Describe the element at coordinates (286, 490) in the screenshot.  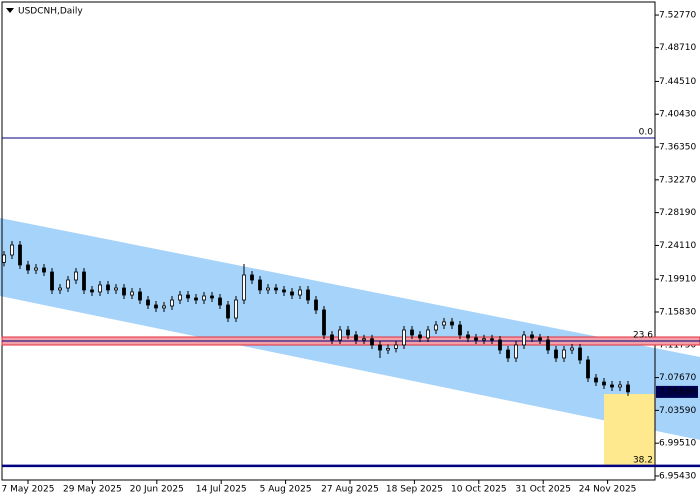
I see `x-tick-label: 5 Aug 2025` at that location.